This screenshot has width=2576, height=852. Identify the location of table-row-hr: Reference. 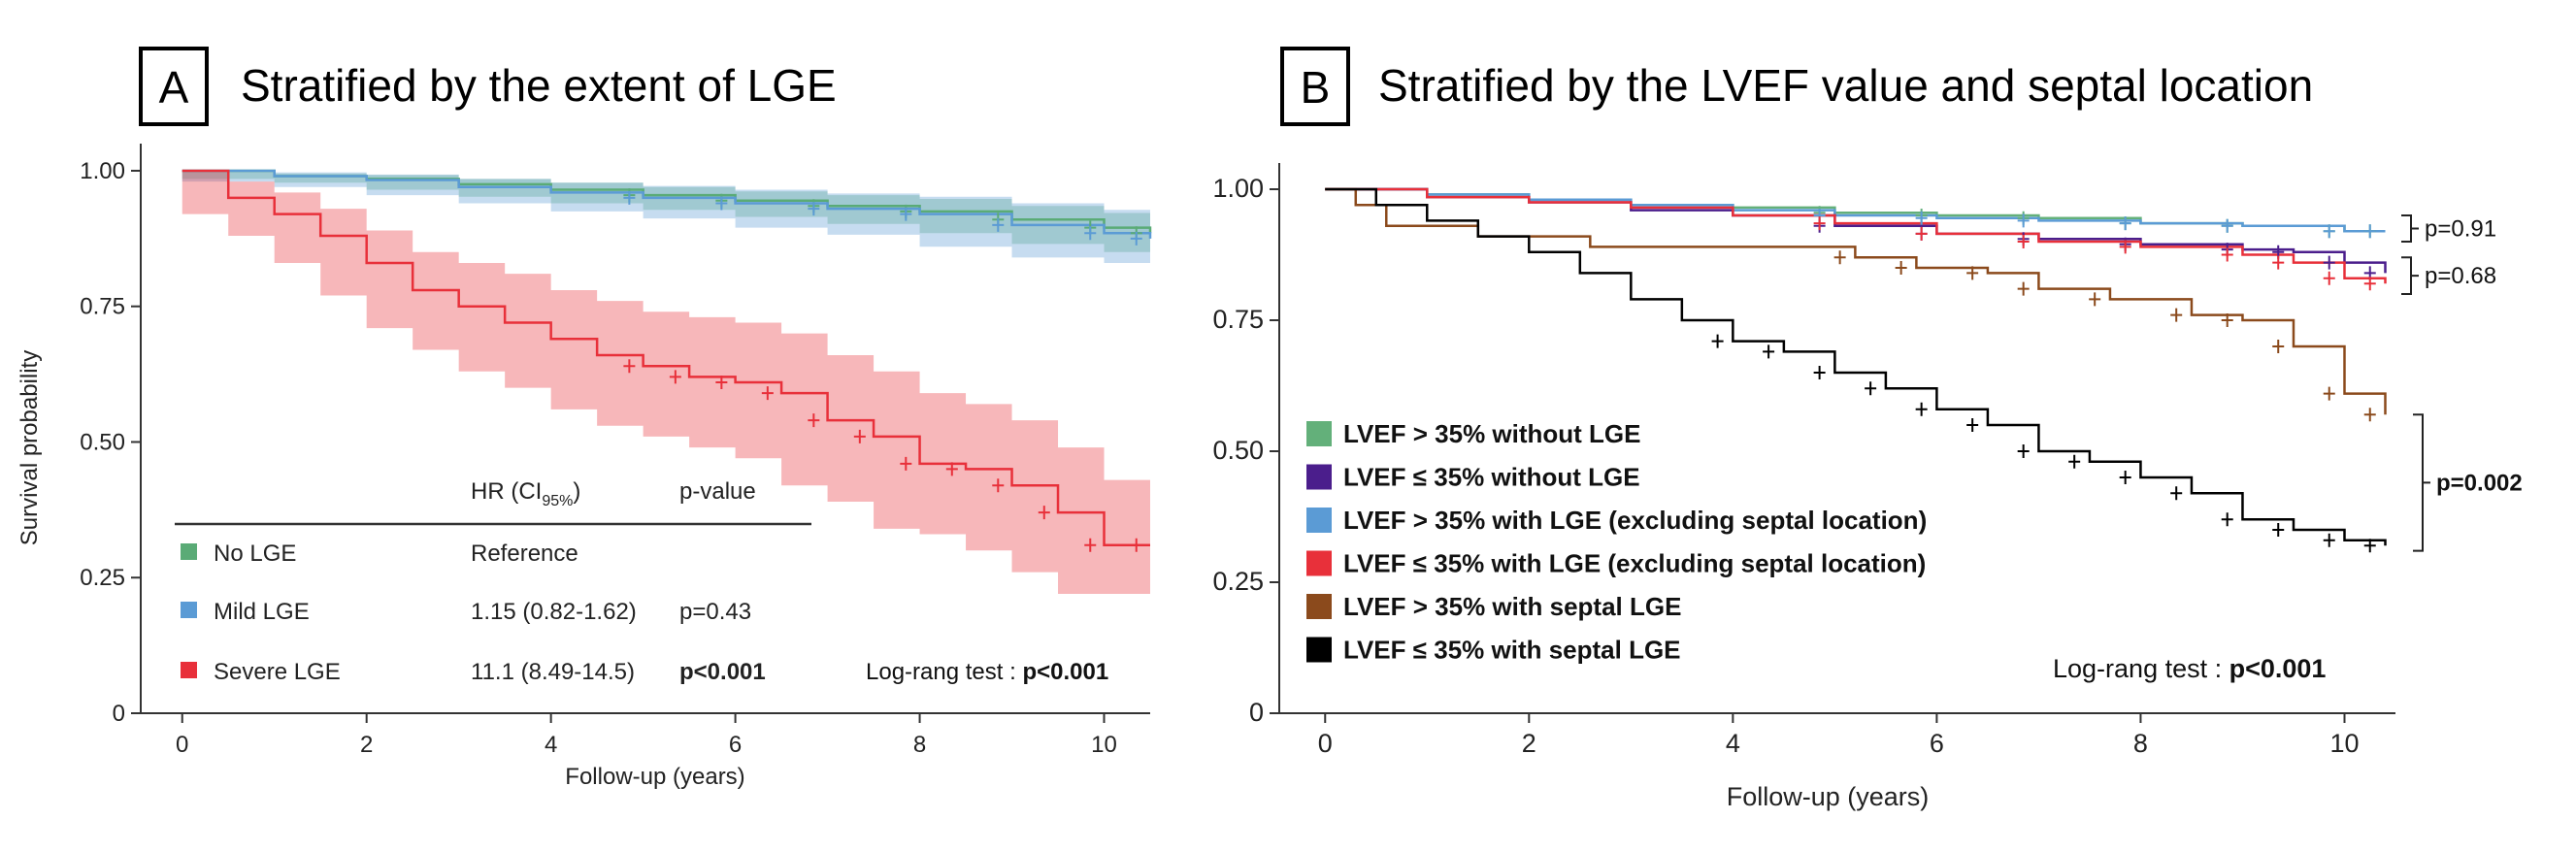
(524, 554).